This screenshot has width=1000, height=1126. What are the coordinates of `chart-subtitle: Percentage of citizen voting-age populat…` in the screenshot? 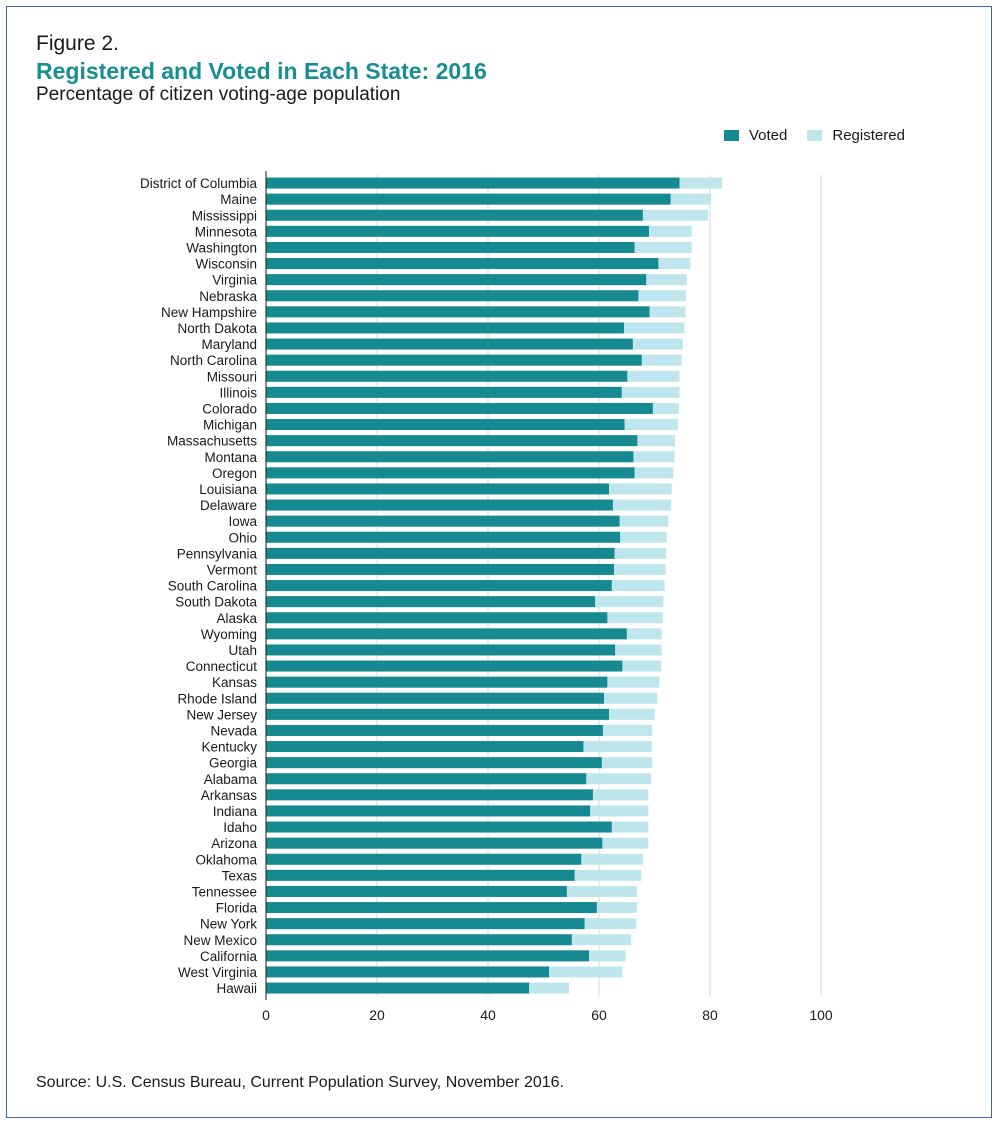 It's located at (218, 94).